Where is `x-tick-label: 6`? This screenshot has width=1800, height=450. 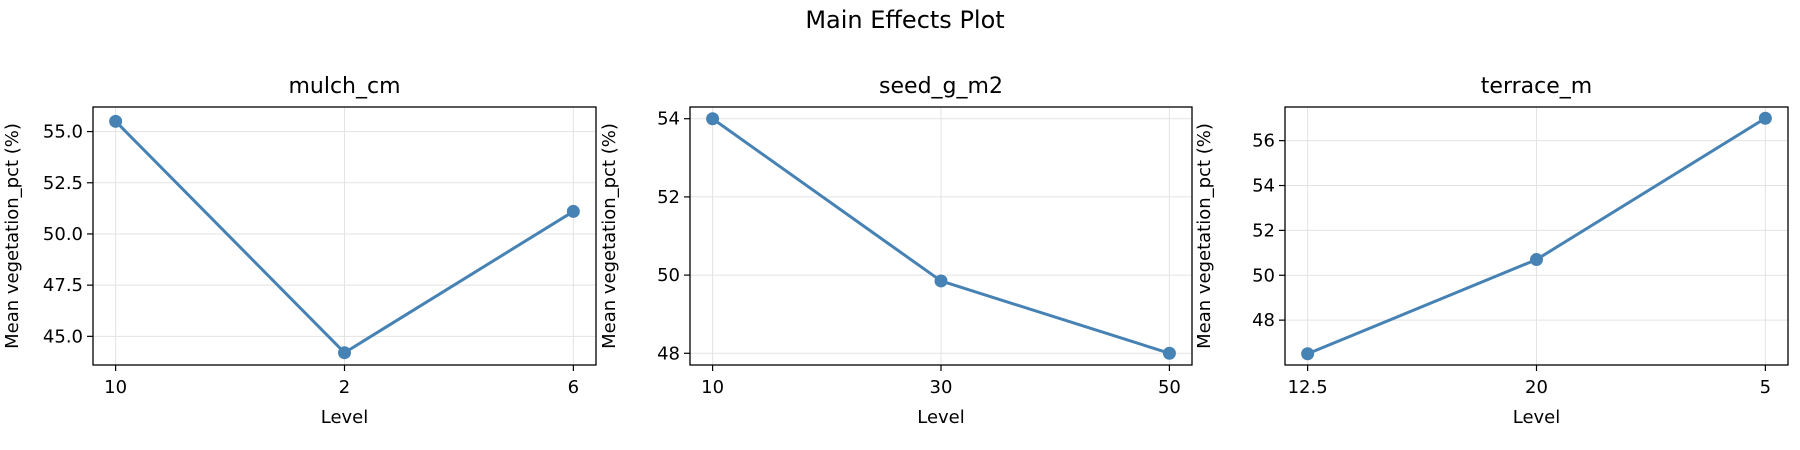
x-tick-label: 6 is located at coordinates (573, 387).